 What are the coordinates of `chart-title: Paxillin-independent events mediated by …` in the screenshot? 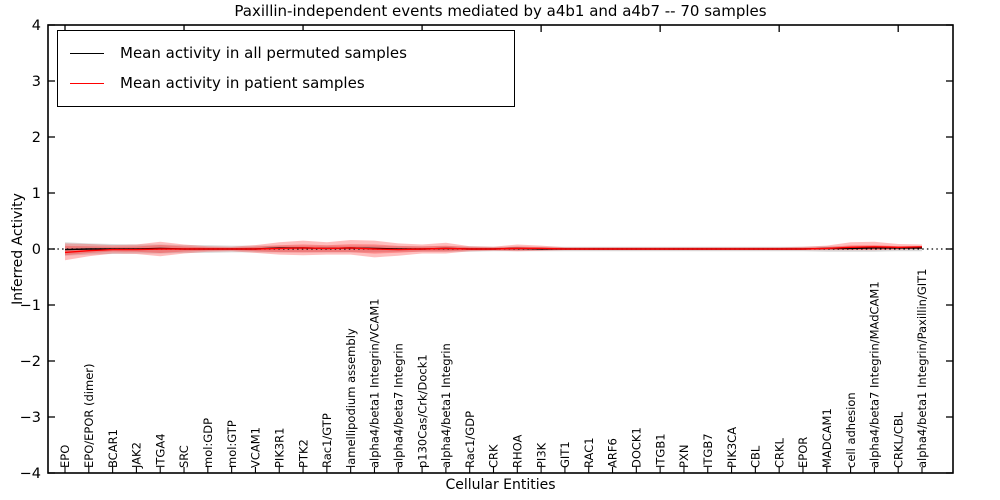 It's located at (500, 11).